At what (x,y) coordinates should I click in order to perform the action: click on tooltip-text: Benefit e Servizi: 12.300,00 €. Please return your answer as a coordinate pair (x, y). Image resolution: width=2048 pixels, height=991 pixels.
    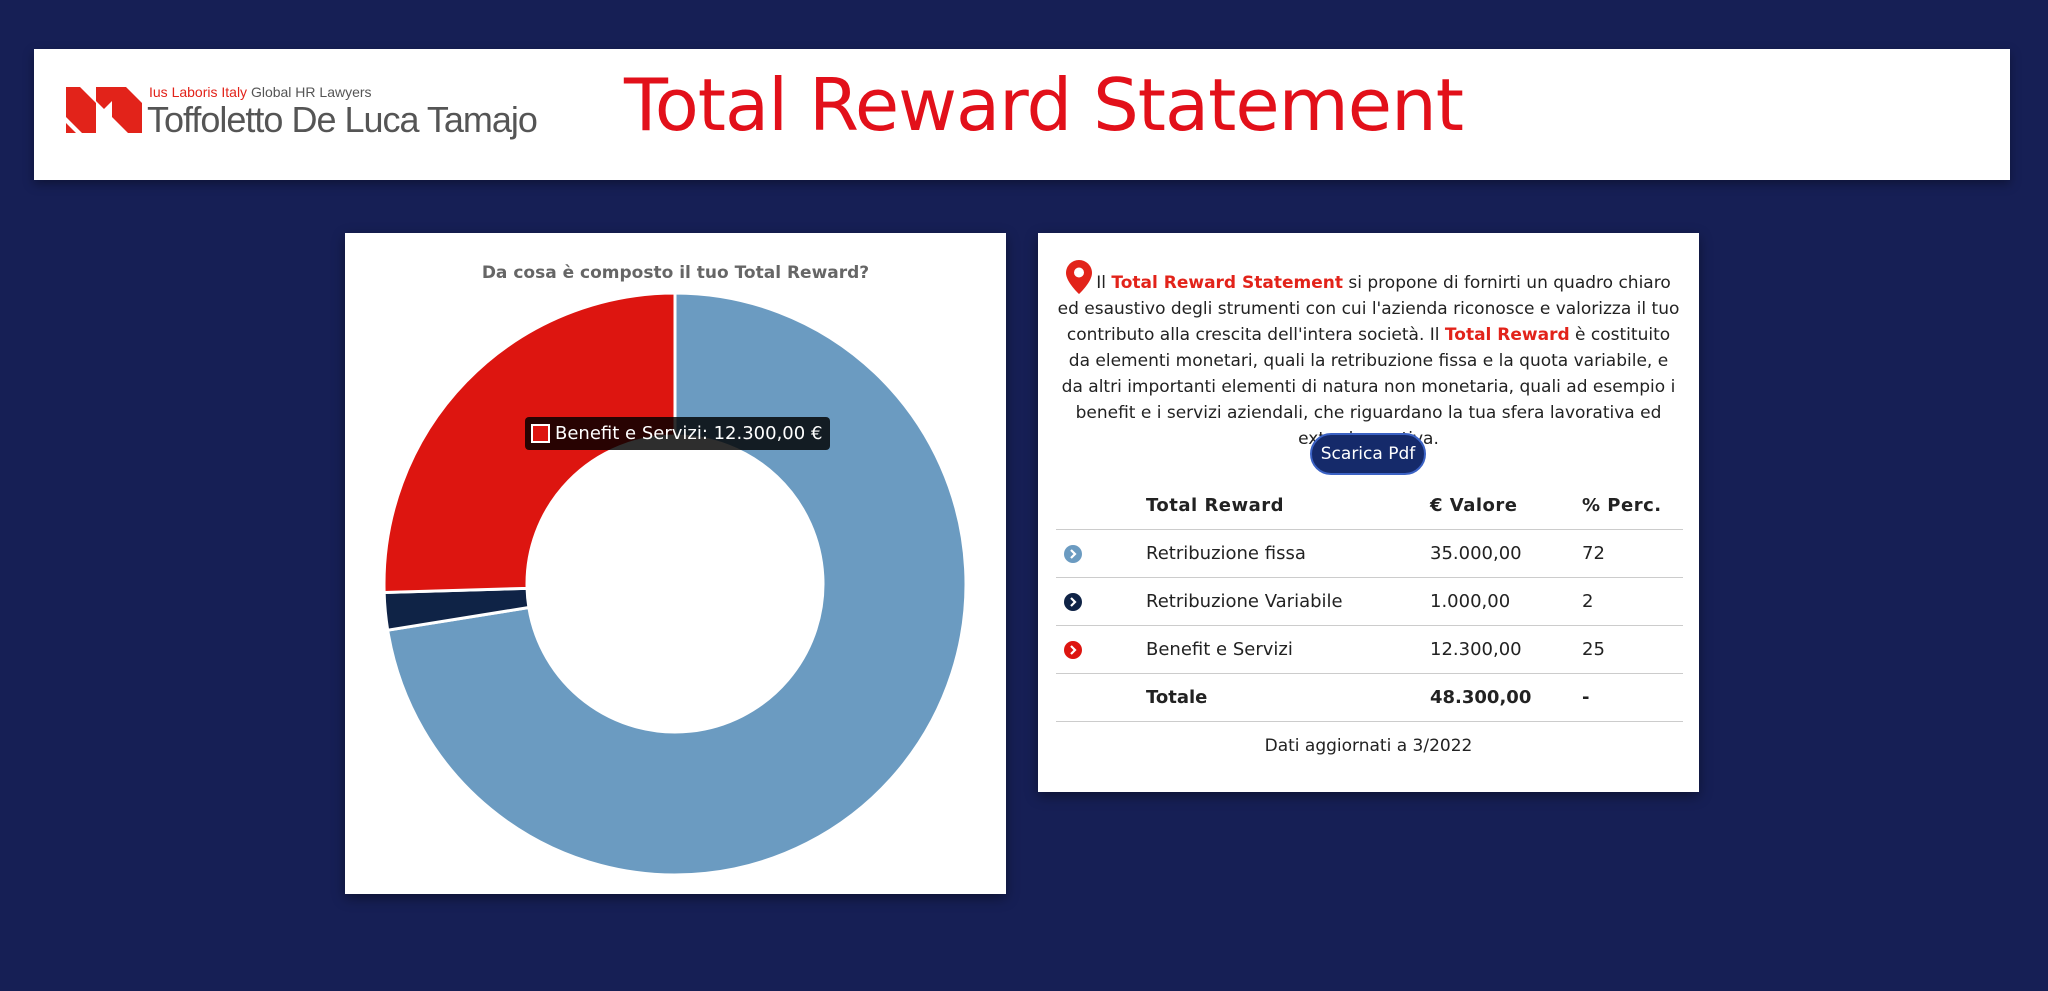
    Looking at the image, I should click on (689, 433).